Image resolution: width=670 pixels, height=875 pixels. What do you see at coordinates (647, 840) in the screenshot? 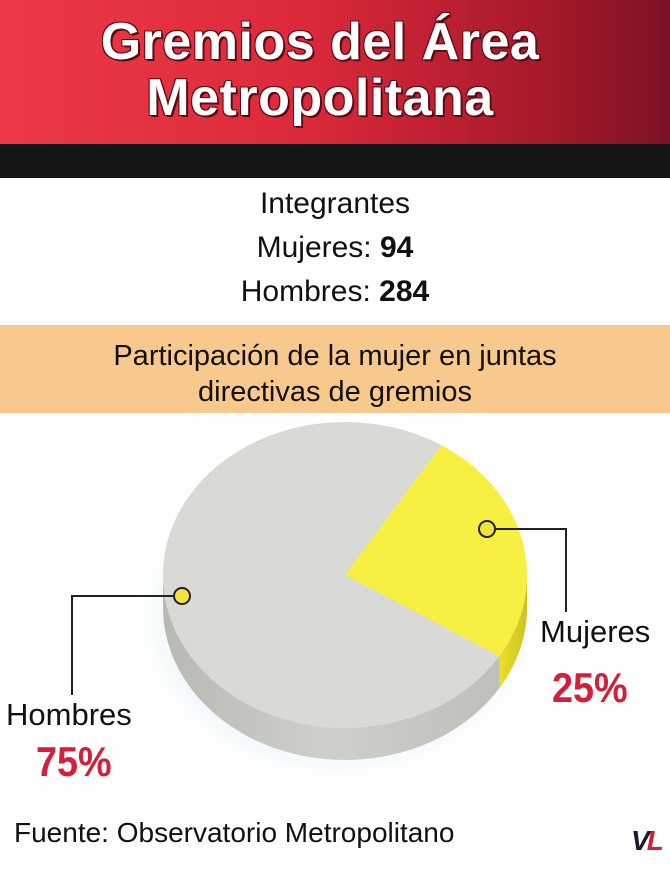
I see `publisher-logo: VL` at bounding box center [647, 840].